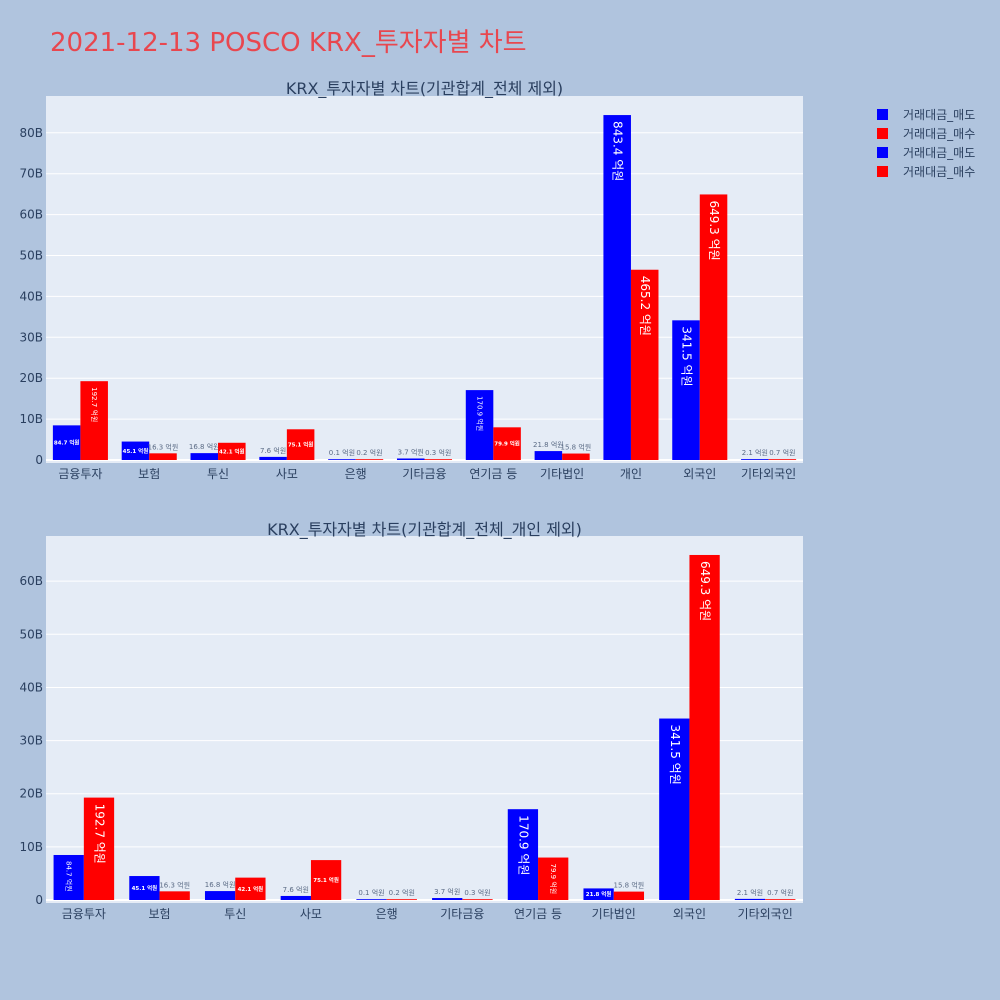 This screenshot has height=1000, width=1000. I want to click on data-label: 341.5 억원, so click(675, 755).